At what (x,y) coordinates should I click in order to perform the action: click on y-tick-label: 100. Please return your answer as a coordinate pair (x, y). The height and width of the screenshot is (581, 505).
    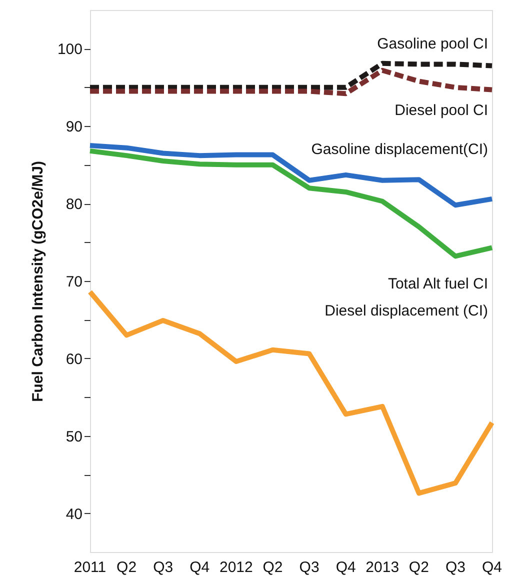
    Looking at the image, I should click on (69, 49).